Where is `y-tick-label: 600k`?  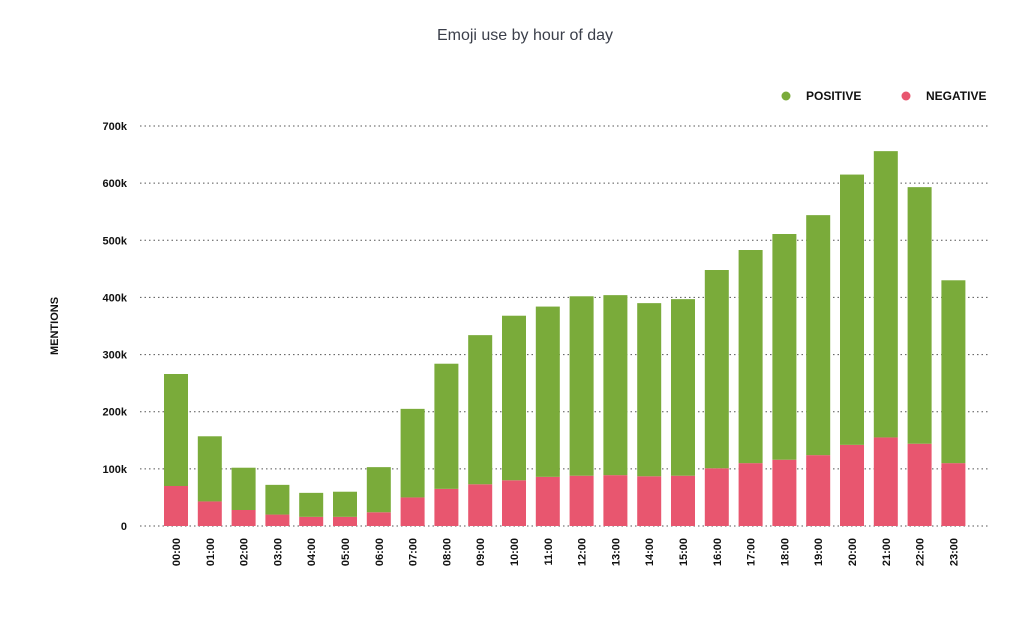 y-tick-label: 600k is located at coordinates (115, 184).